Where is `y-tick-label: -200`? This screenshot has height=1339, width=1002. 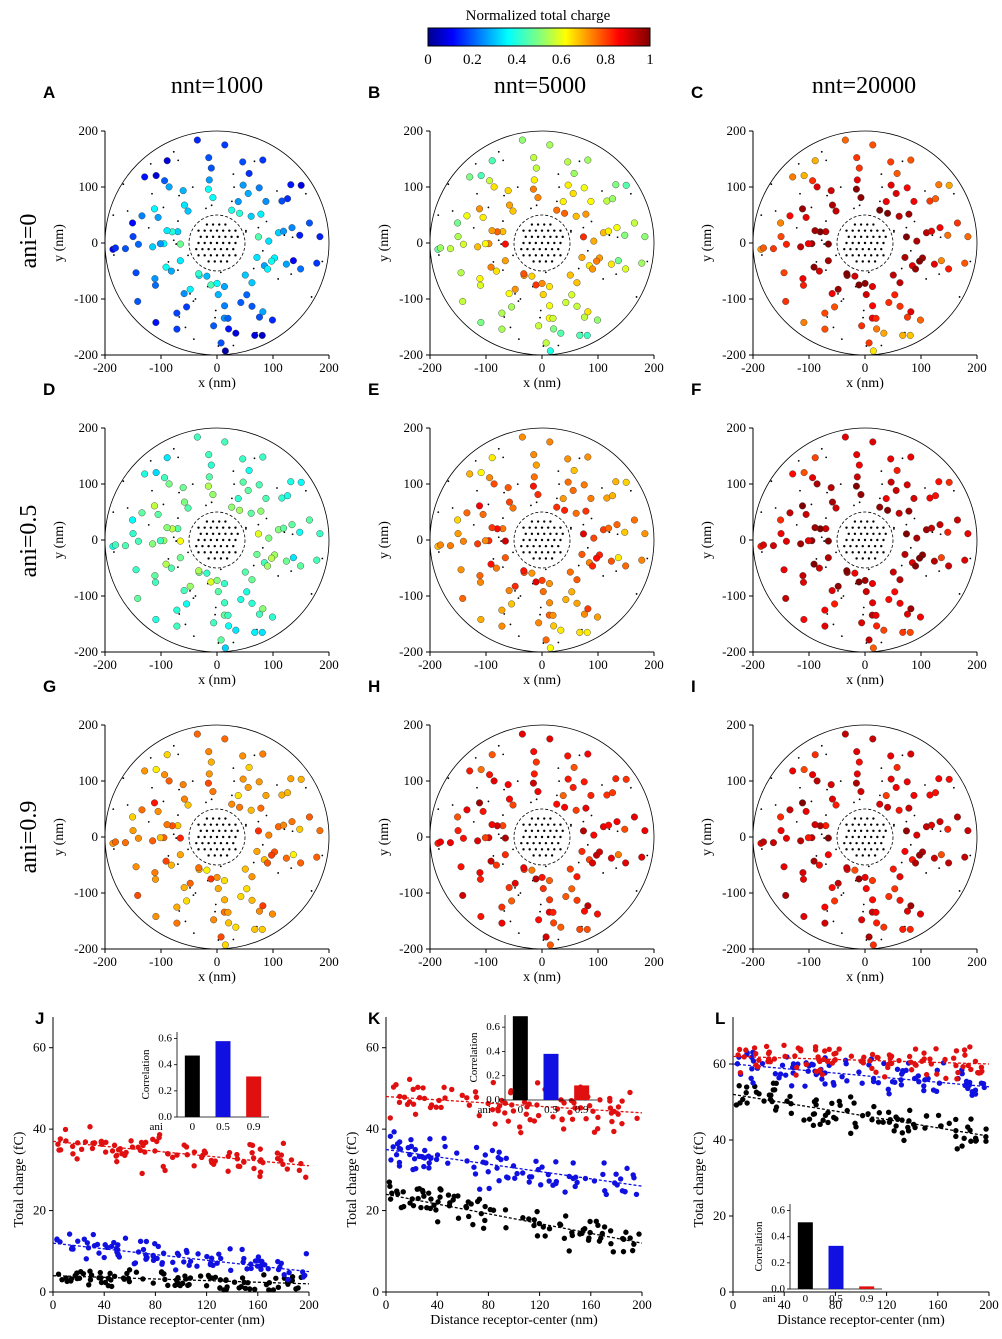 y-tick-label: -200 is located at coordinates (734, 651).